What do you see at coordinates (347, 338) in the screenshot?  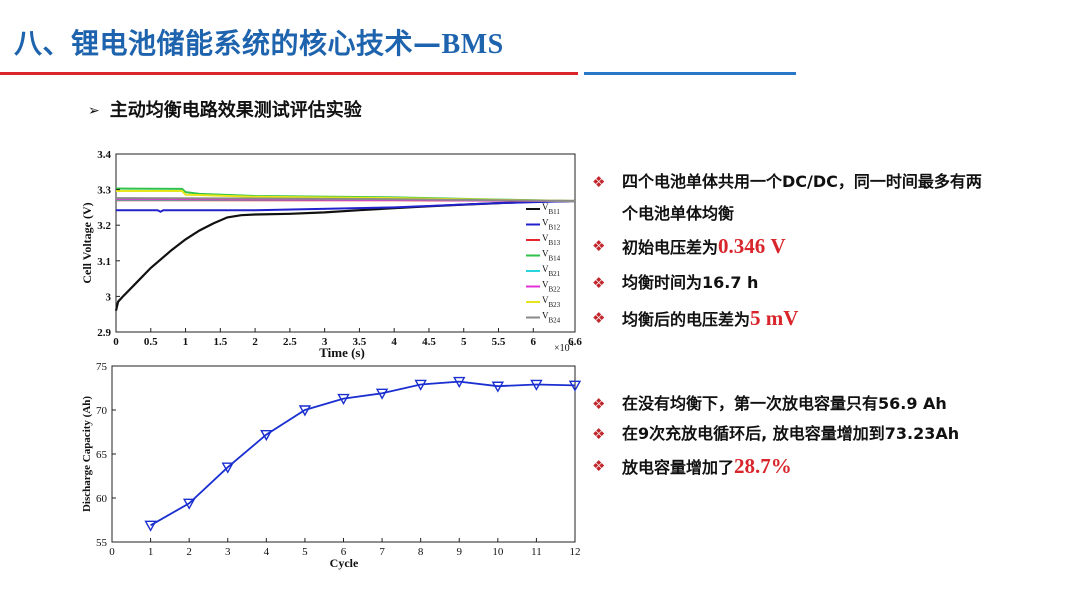 I see `voltage-x-ticks: 0 0.5 1 1.5 2 2.5 3 3.5 4 4.5 5 5.5 6 6.6` at bounding box center [347, 338].